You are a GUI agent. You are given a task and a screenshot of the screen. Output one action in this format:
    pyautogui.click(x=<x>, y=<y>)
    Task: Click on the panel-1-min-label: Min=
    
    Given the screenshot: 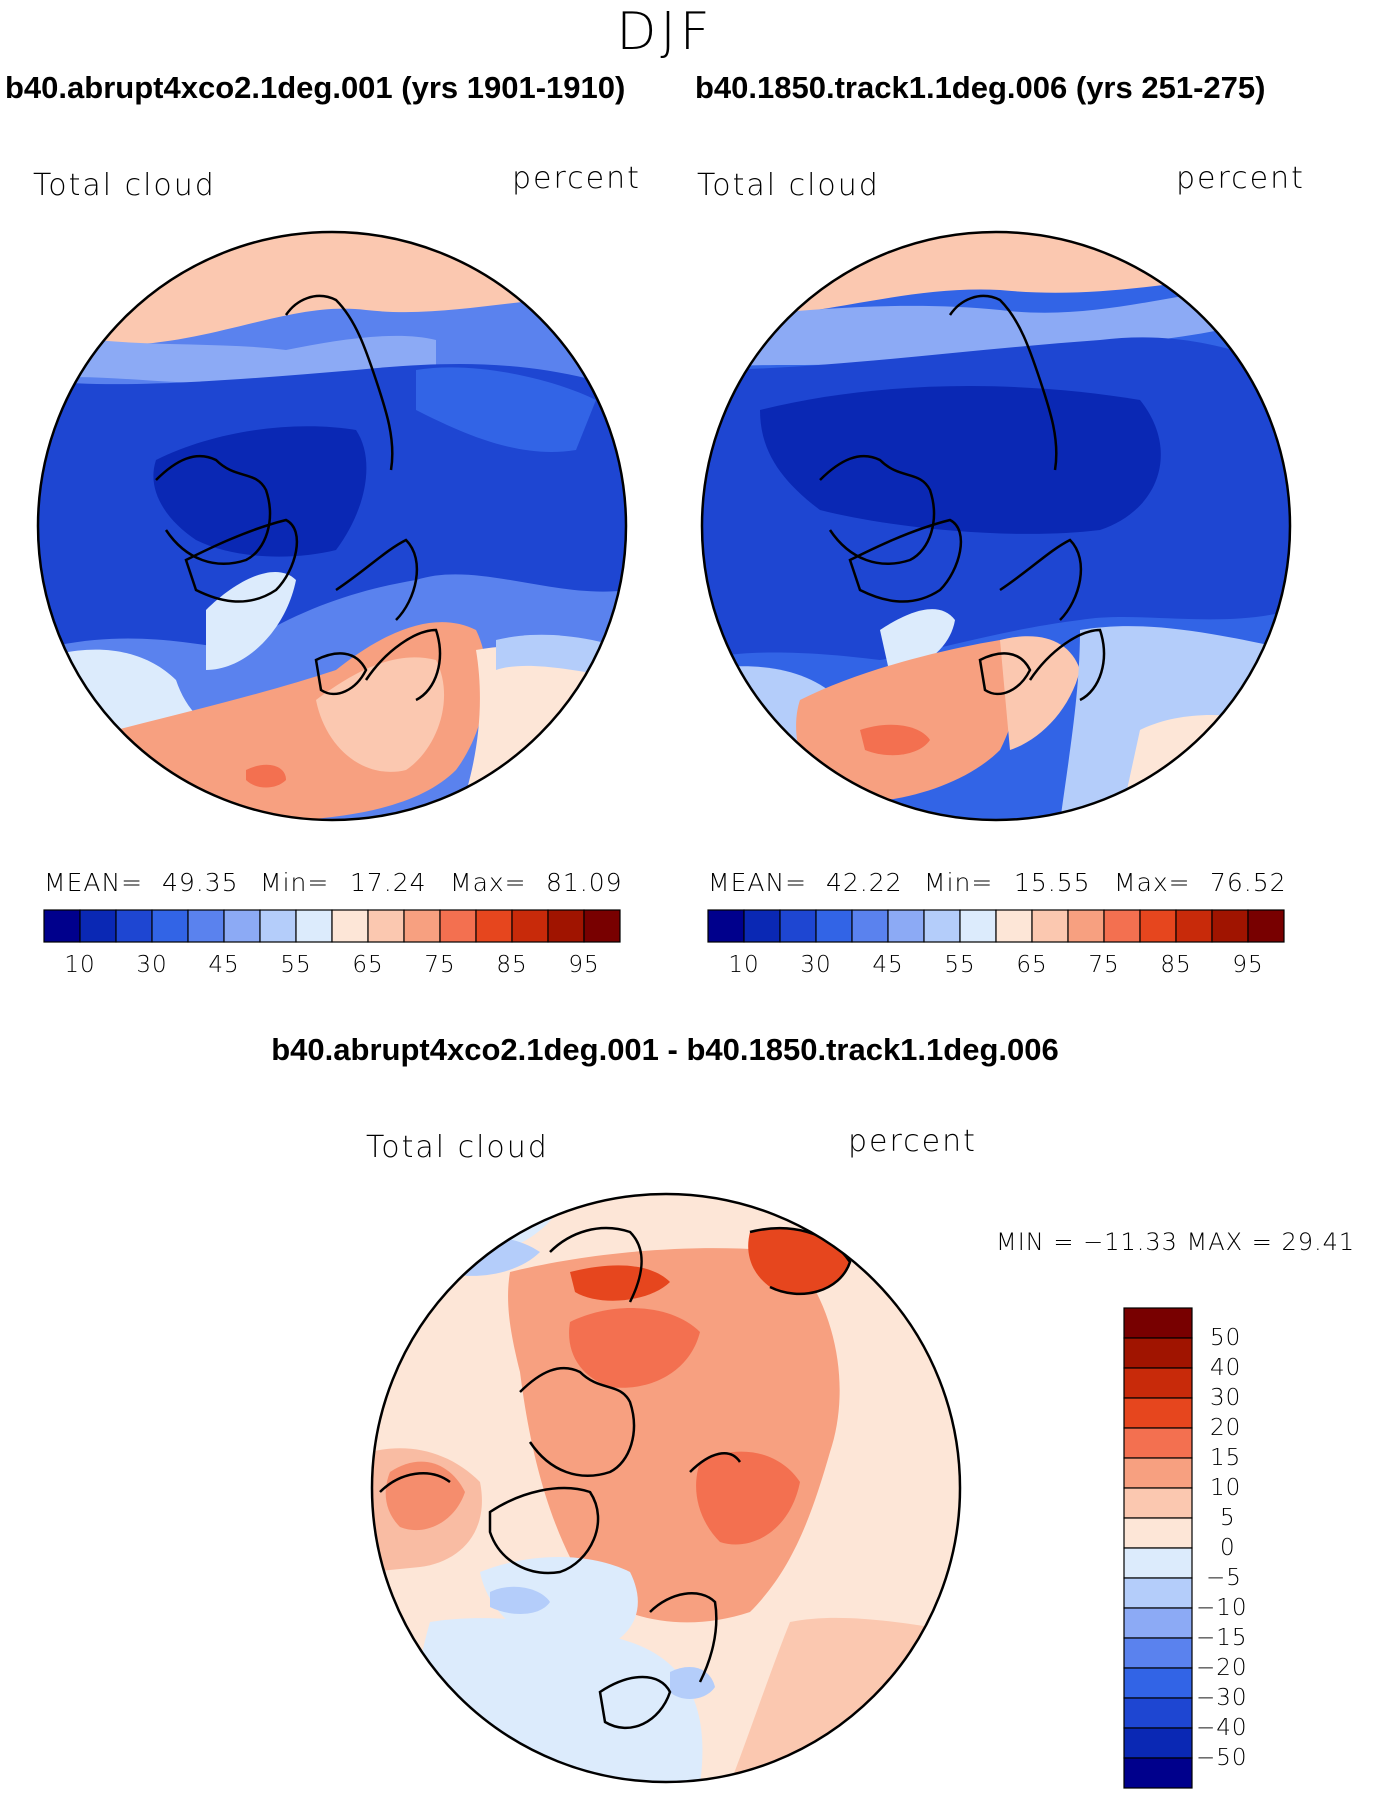 What is the action you would take?
    pyautogui.click(x=295, y=882)
    